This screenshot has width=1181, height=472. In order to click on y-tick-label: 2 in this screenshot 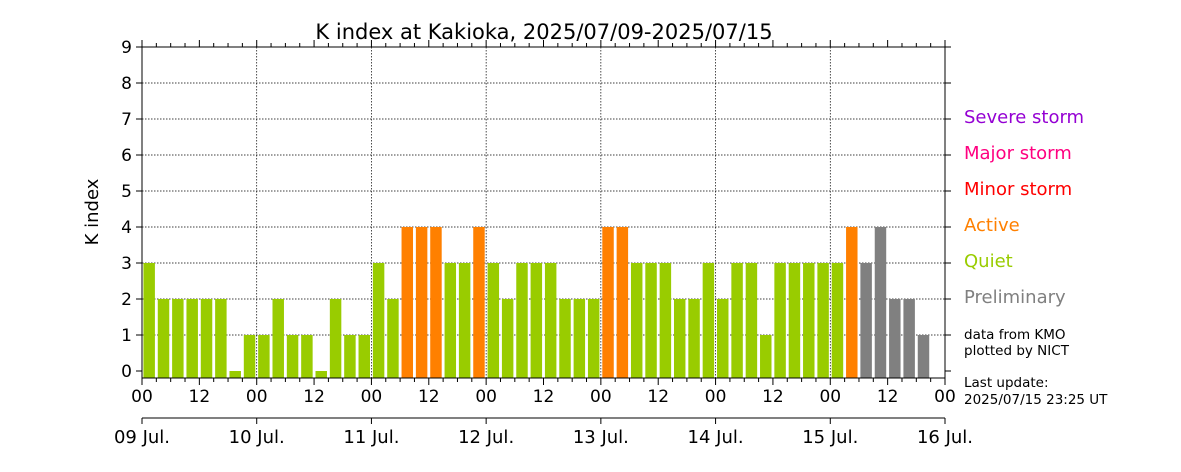, I will do `click(126, 300)`.